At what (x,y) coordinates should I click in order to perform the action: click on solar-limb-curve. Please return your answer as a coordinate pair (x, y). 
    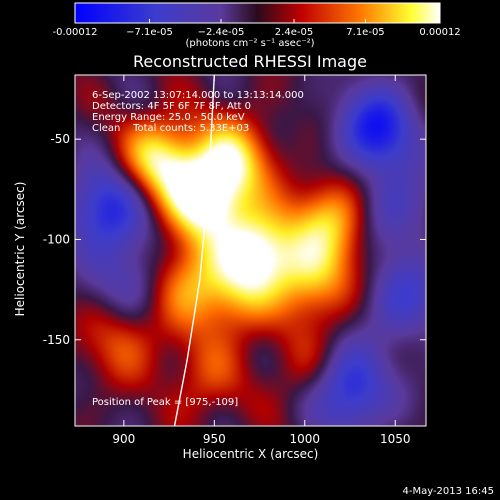
    Looking at the image, I should click on (194, 250).